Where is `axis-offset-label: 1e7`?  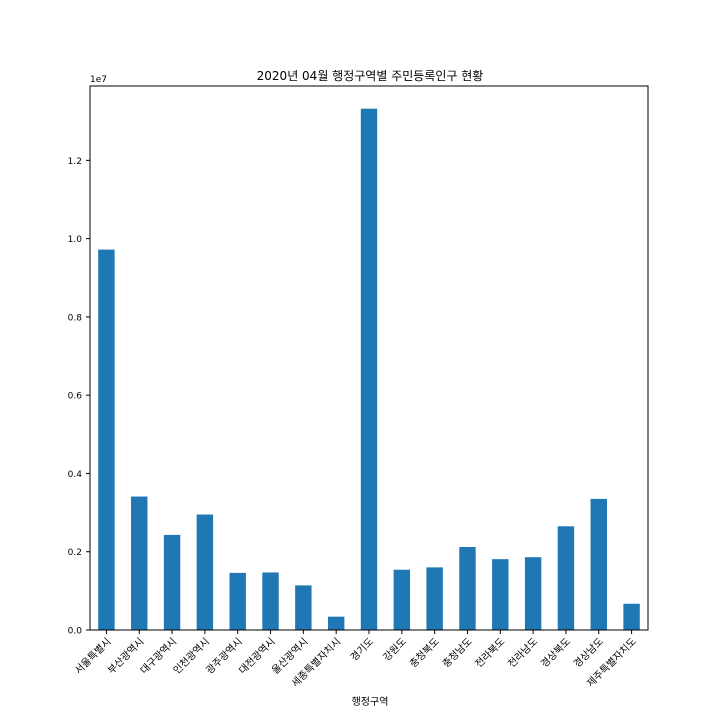
axis-offset-label: 1e7 is located at coordinates (98, 80).